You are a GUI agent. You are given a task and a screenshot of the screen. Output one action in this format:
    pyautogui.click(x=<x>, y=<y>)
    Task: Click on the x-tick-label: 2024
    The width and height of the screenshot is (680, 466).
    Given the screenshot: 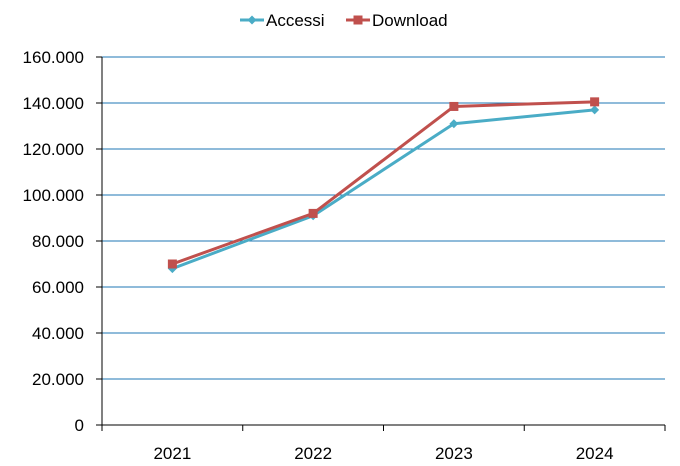 What is the action you would take?
    pyautogui.click(x=595, y=452)
    